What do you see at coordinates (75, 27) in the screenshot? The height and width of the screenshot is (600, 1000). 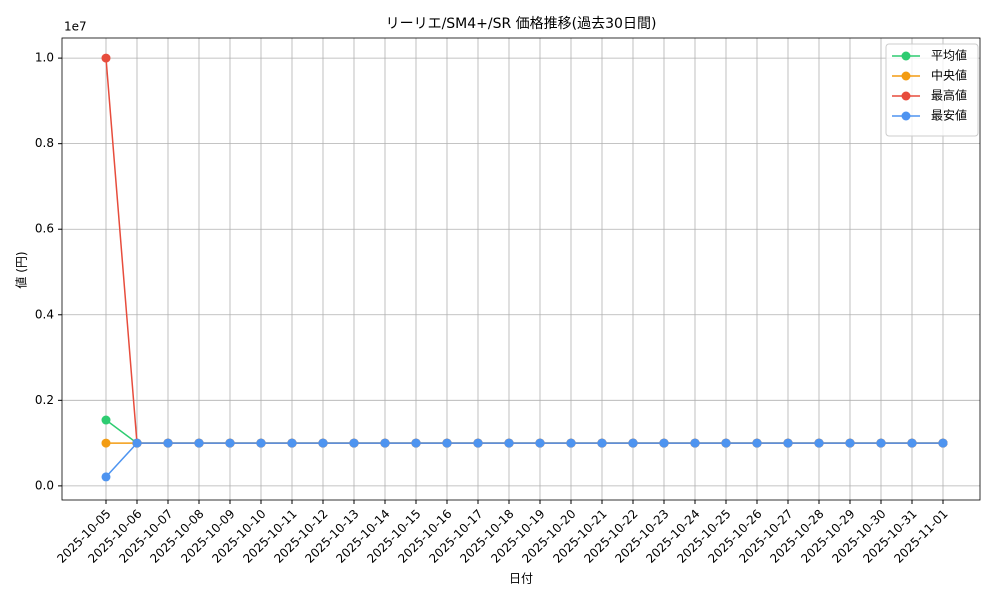 I see `y-offset-label: 1e7` at bounding box center [75, 27].